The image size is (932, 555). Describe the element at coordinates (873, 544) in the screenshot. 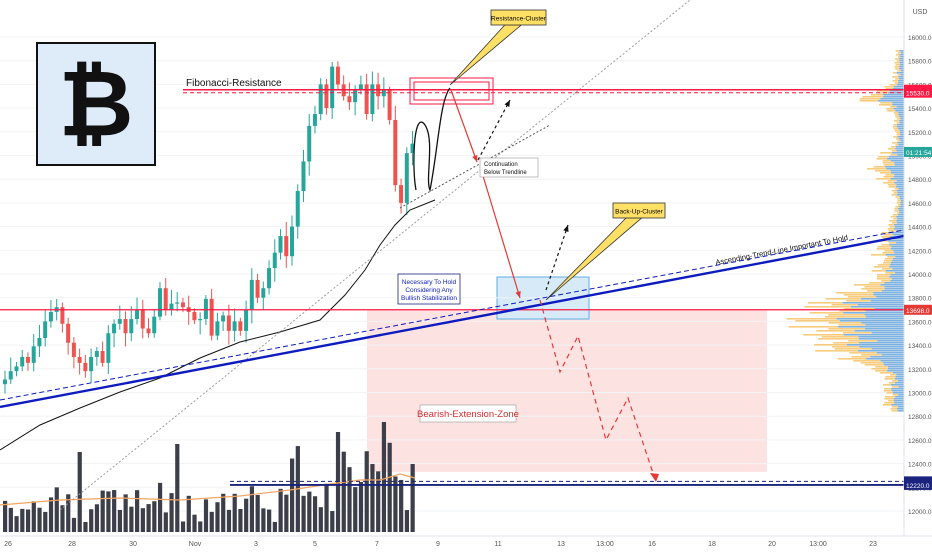

I see `x-tick-label: 23` at that location.